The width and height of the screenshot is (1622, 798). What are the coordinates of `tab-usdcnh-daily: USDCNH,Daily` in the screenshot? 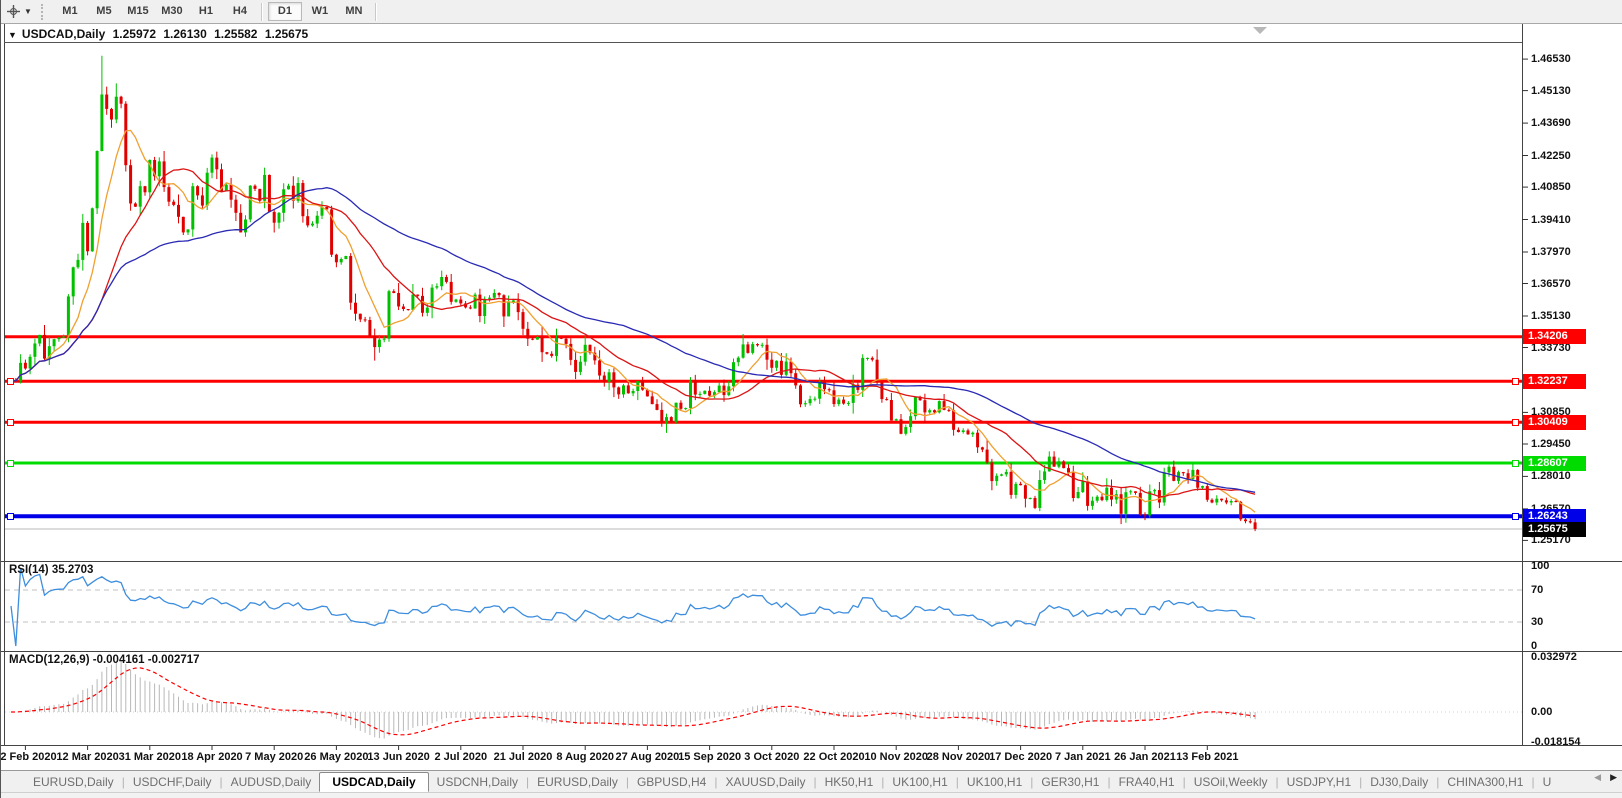 It's located at (477, 781).